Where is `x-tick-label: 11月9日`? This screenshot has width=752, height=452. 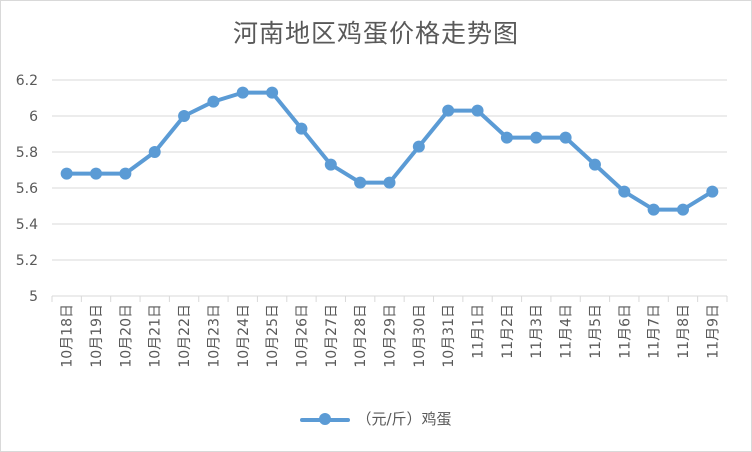 x-tick-label: 11月9日 is located at coordinates (713, 331).